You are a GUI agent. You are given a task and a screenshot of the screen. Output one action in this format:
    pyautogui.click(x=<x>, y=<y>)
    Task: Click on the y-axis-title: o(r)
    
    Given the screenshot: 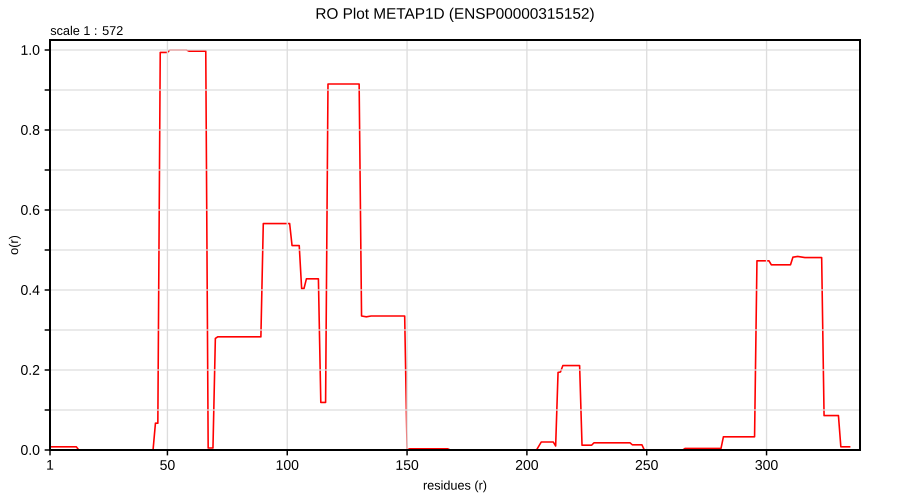 What is the action you would take?
    pyautogui.click(x=14, y=245)
    